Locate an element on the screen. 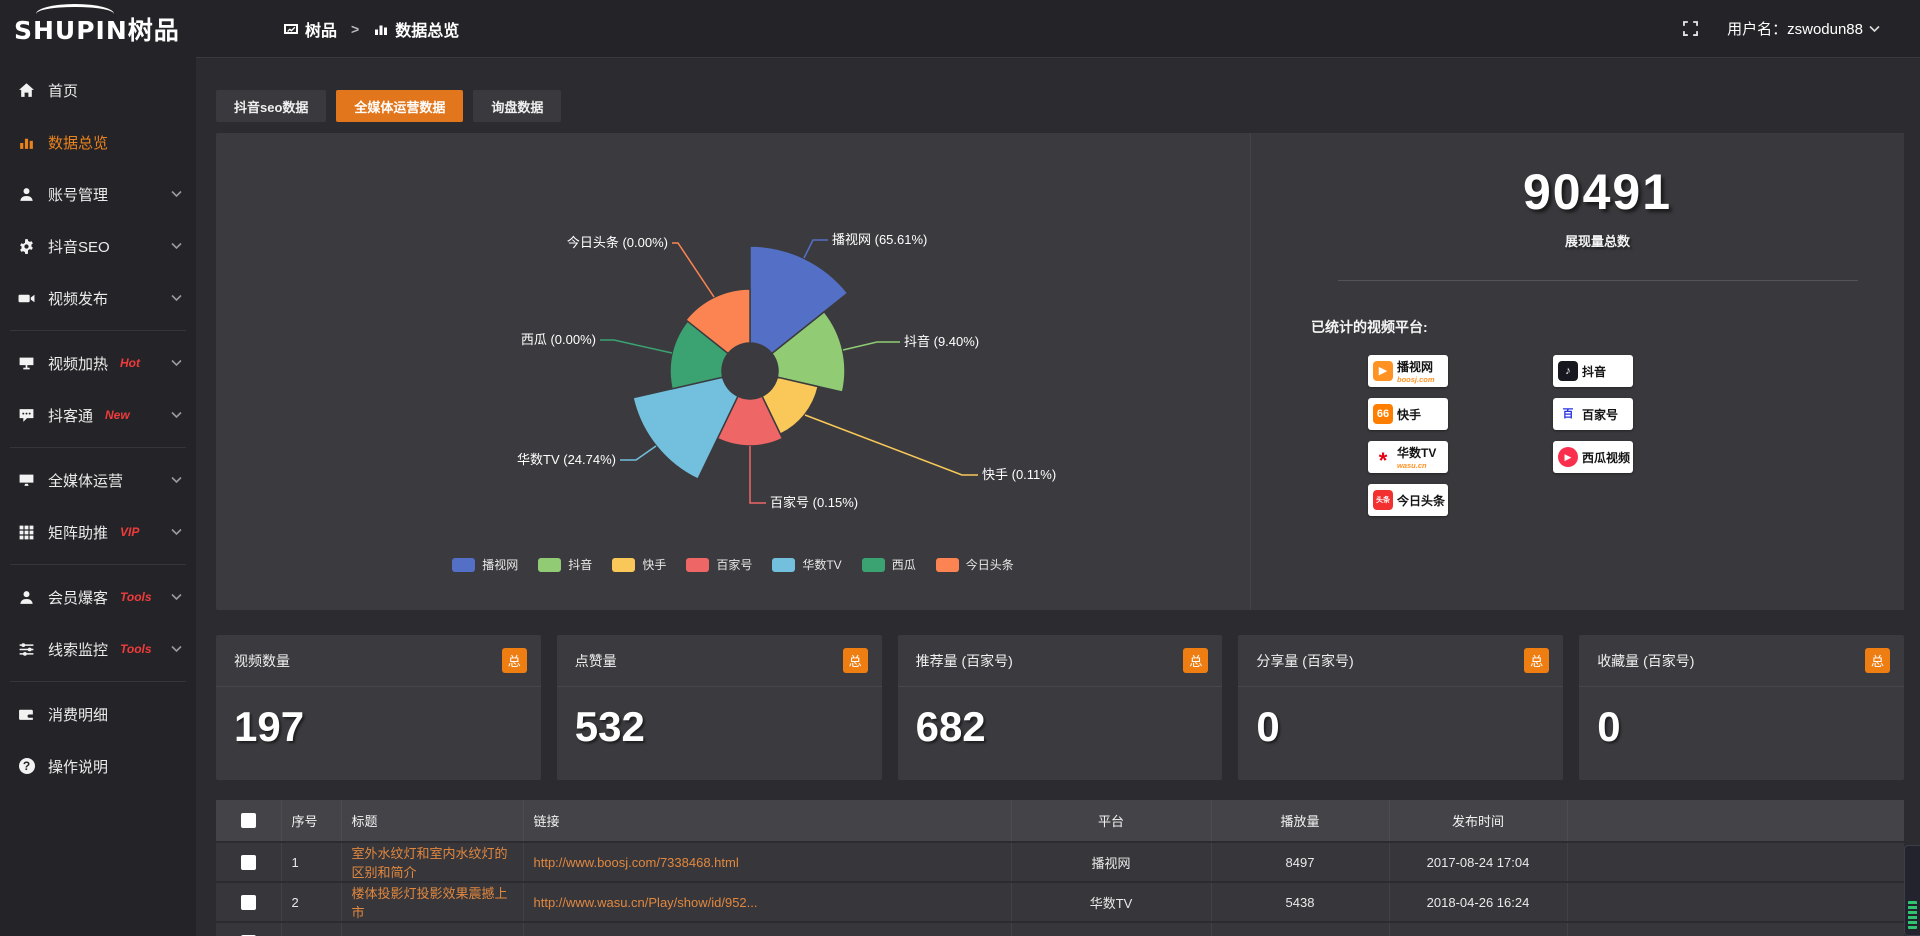 The image size is (1920, 936). platform-name: 西瓜视频 is located at coordinates (1606, 457).